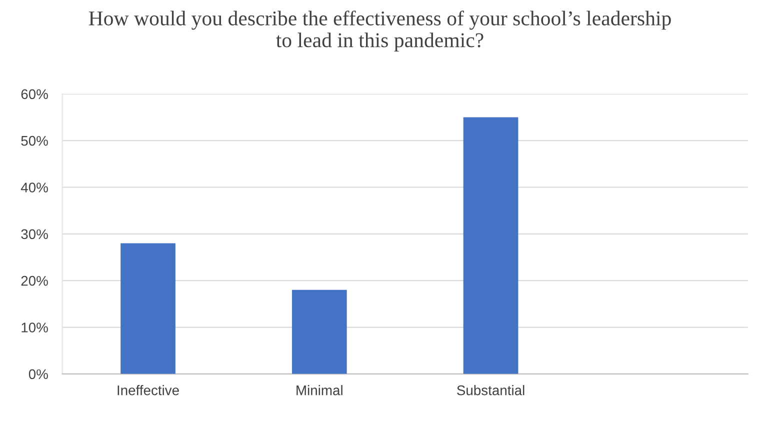 This screenshot has width=760, height=423. Describe the element at coordinates (34, 187) in the screenshot. I see `y-tick-label: 40%` at that location.